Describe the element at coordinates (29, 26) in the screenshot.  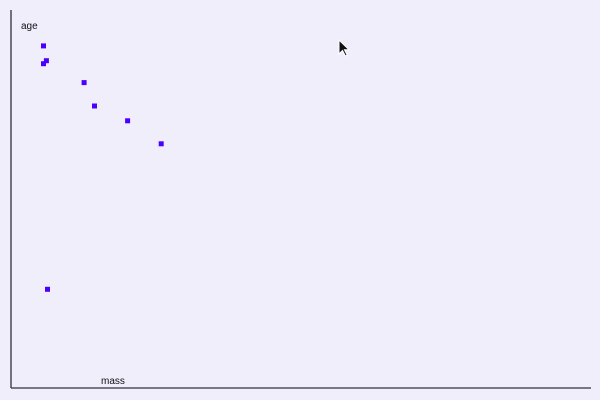
I see `y-axis-label: age` at that location.